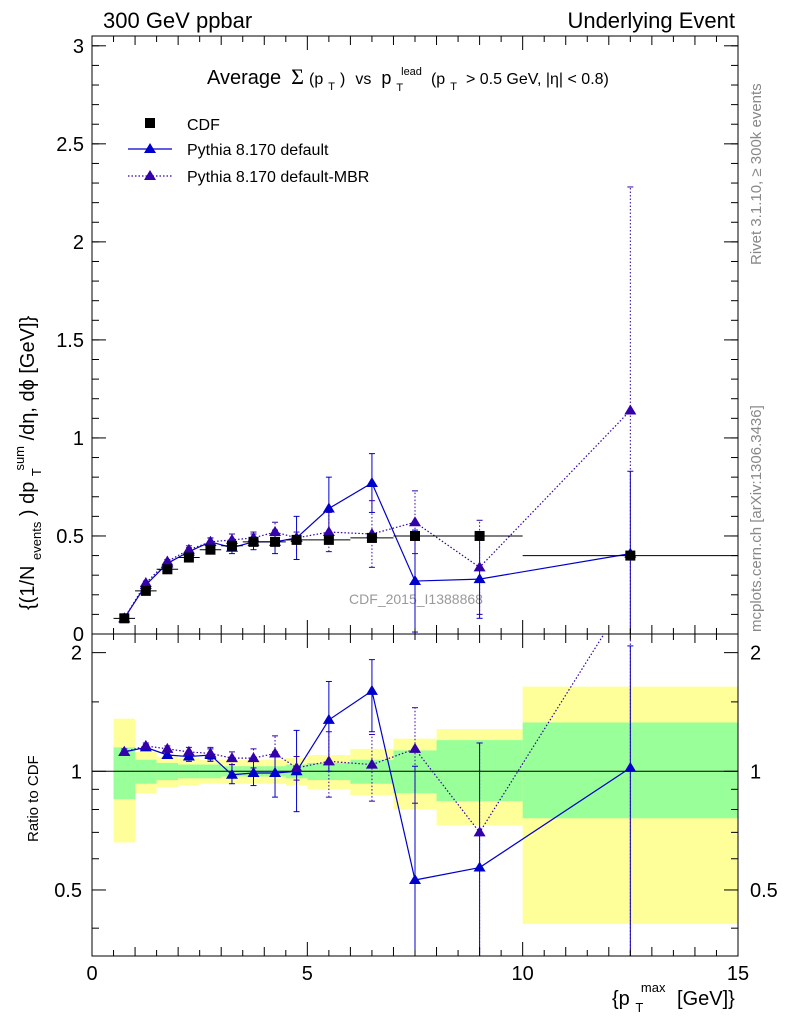  I want to click on ylabel-open: {(1/N, so click(28, 588).